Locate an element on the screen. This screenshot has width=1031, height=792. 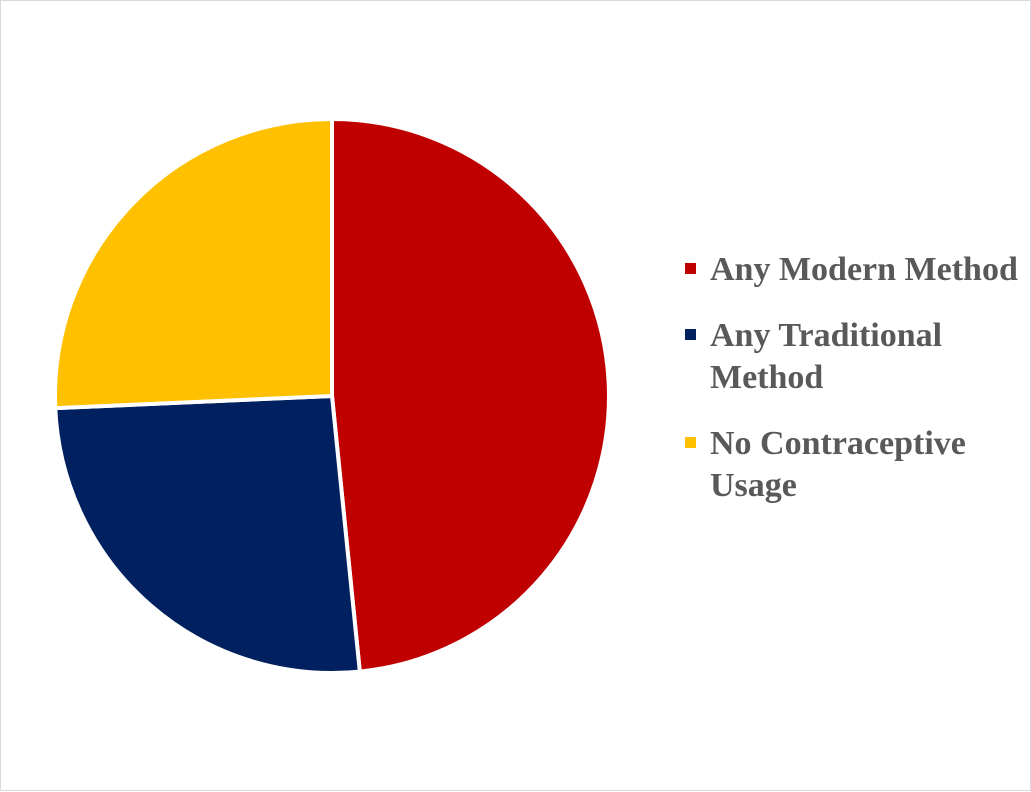
legend-label: No Contraceptive Usage is located at coordinates (838, 464).